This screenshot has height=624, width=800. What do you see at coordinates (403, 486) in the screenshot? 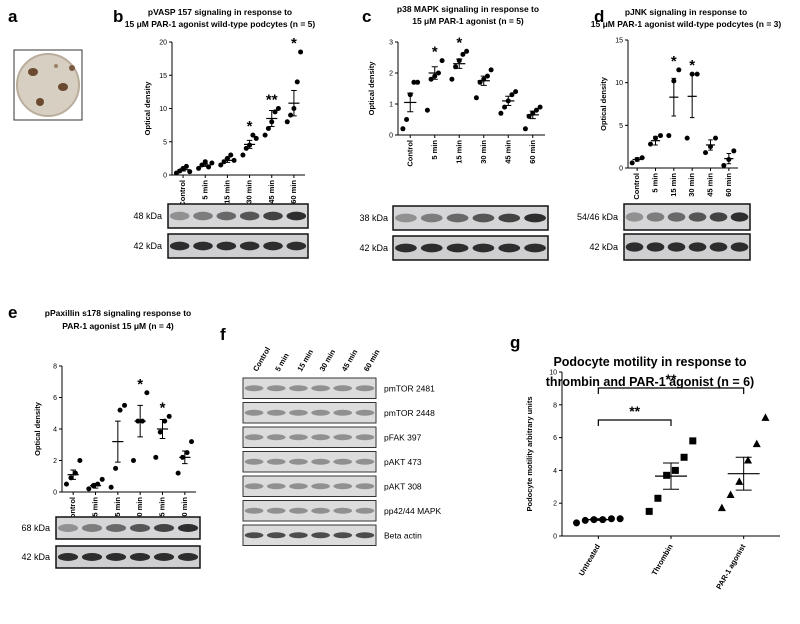
I see `blot-label: pAKT 308` at bounding box center [403, 486].